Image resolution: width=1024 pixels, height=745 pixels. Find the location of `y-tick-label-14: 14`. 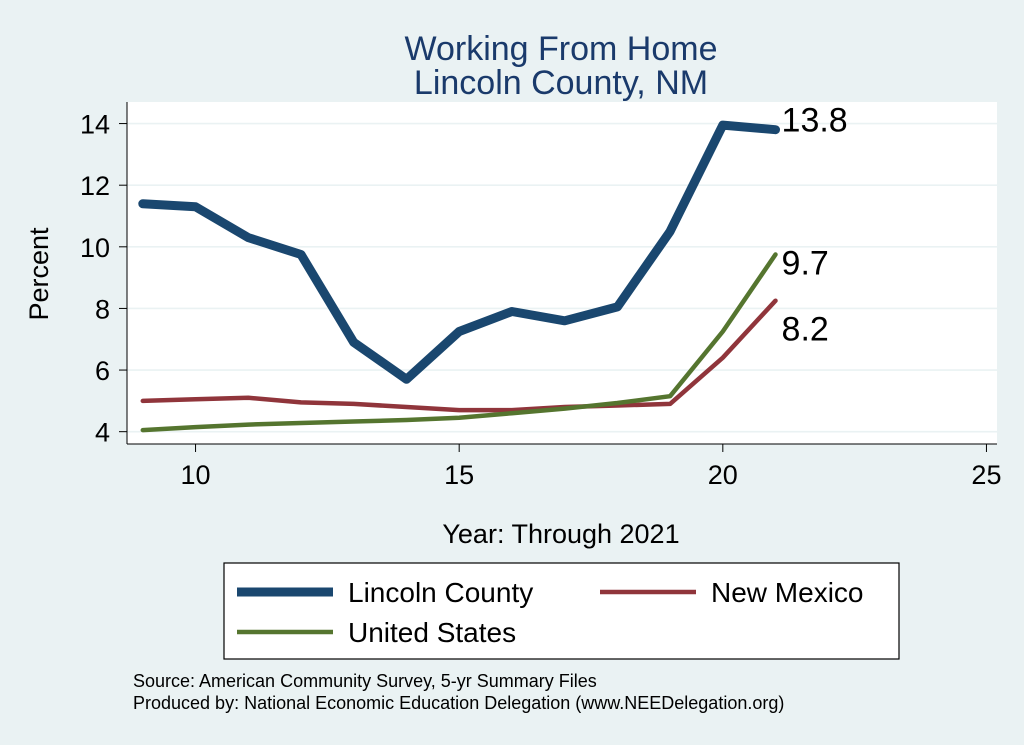

y-tick-label-14: 14 is located at coordinates (95, 125).